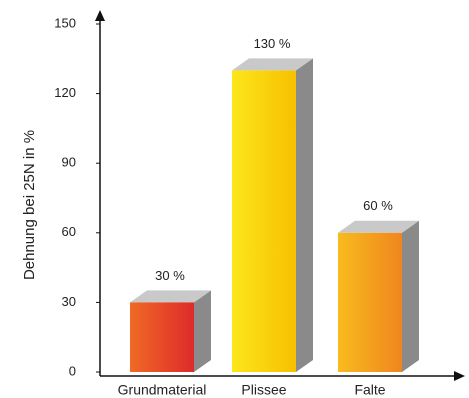  What do you see at coordinates (72, 370) in the screenshot?
I see `y-tick-label: 0` at bounding box center [72, 370].